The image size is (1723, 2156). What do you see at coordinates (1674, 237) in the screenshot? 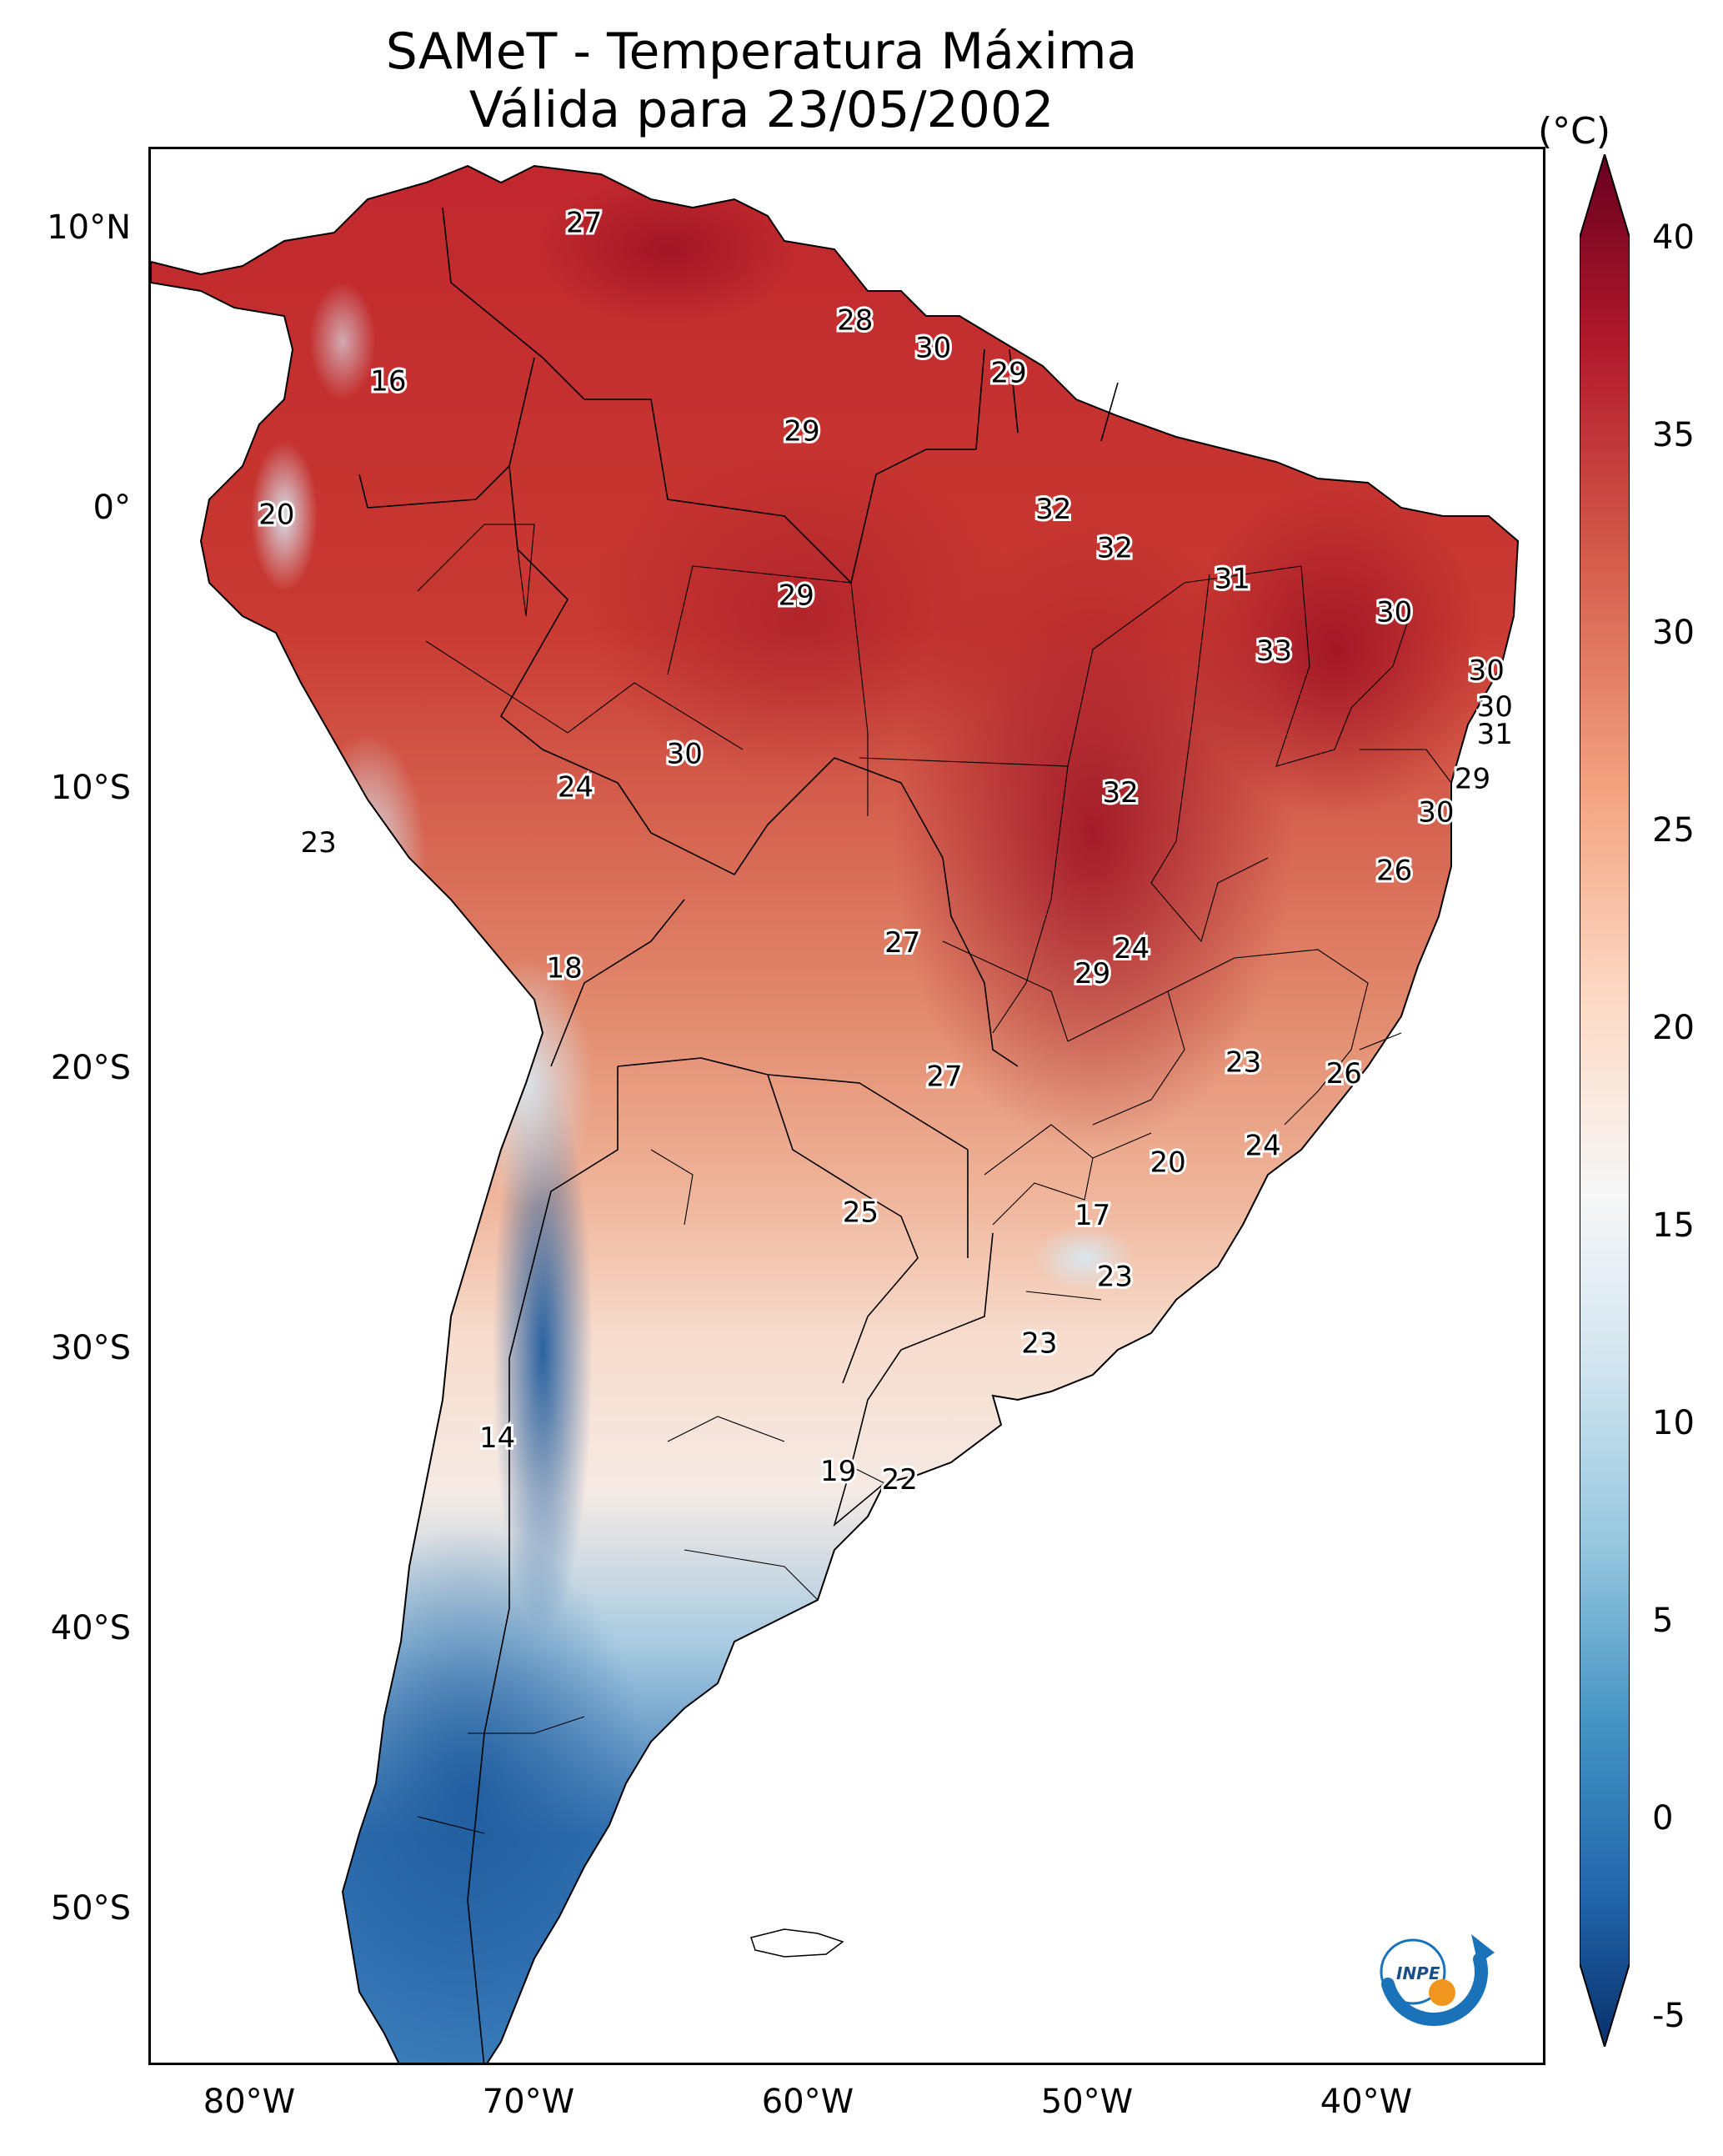
I see `colorbar-tick-label: 40` at bounding box center [1674, 237].